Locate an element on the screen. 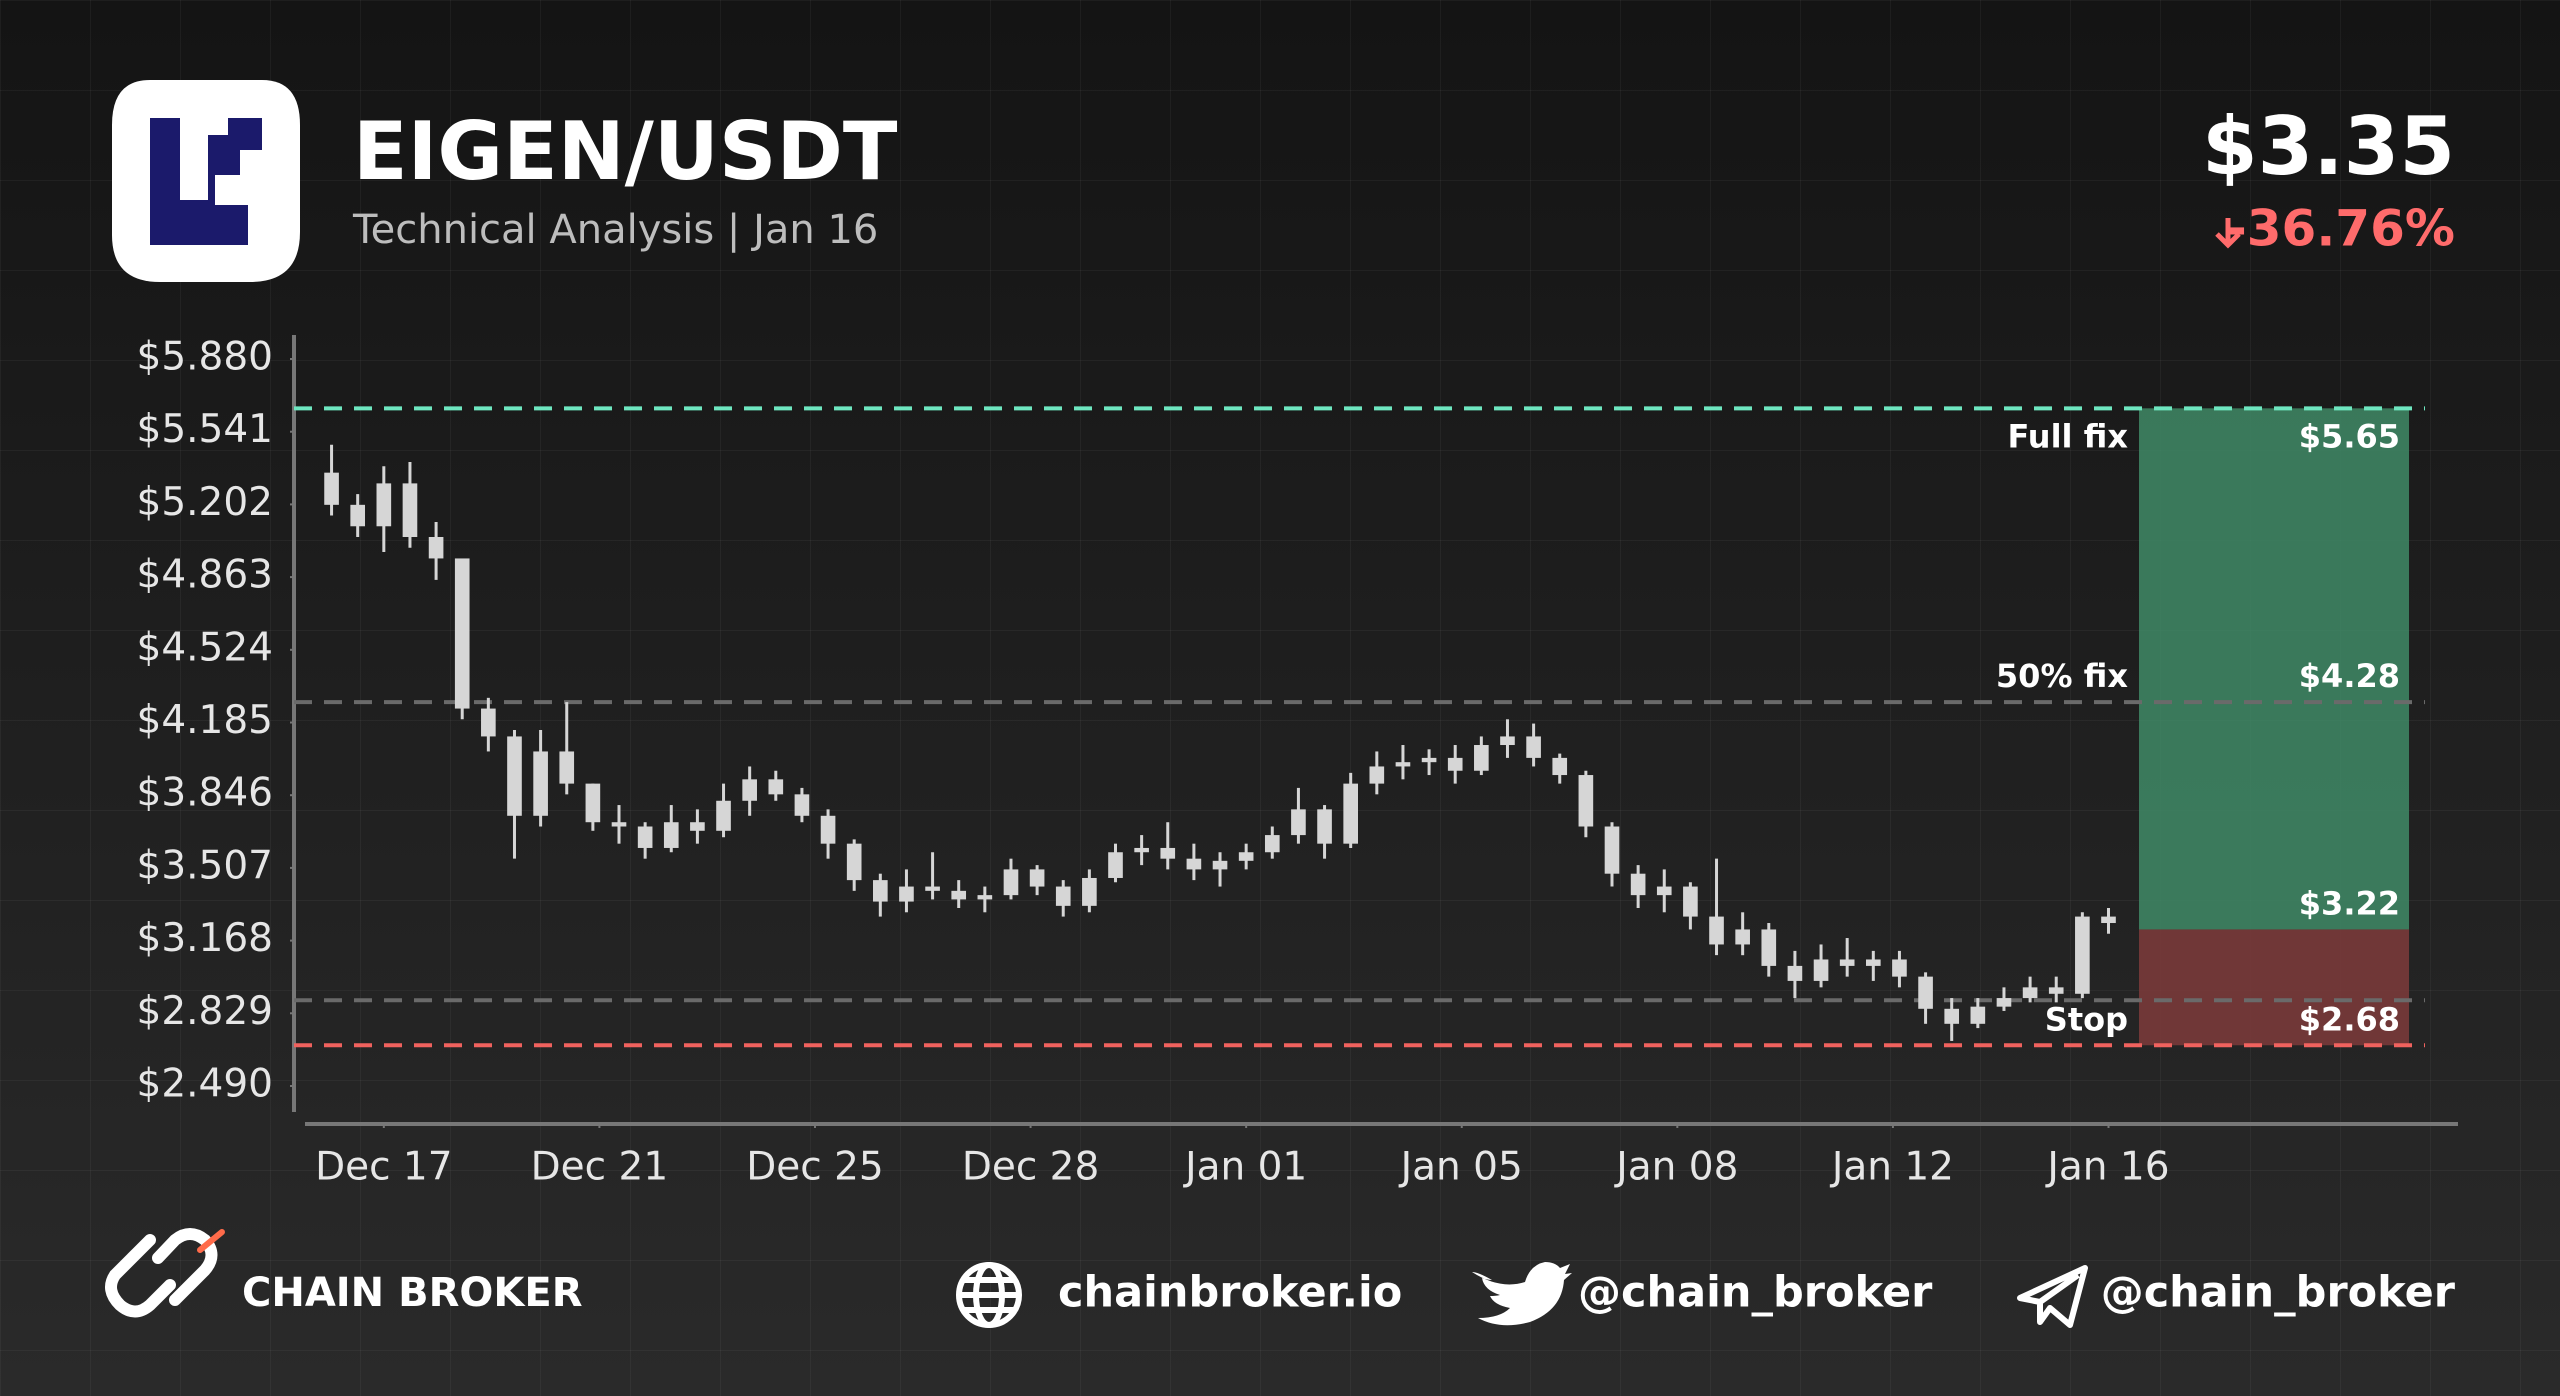 The height and width of the screenshot is (1396, 2560). x-tick-label: Dec 25 is located at coordinates (815, 1167).